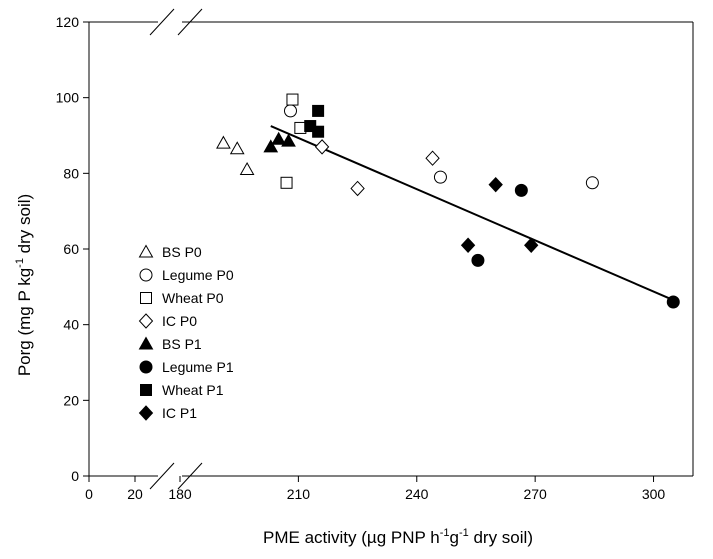  What do you see at coordinates (146, 343) in the screenshot?
I see `legend-marker-bs-p1` at bounding box center [146, 343].